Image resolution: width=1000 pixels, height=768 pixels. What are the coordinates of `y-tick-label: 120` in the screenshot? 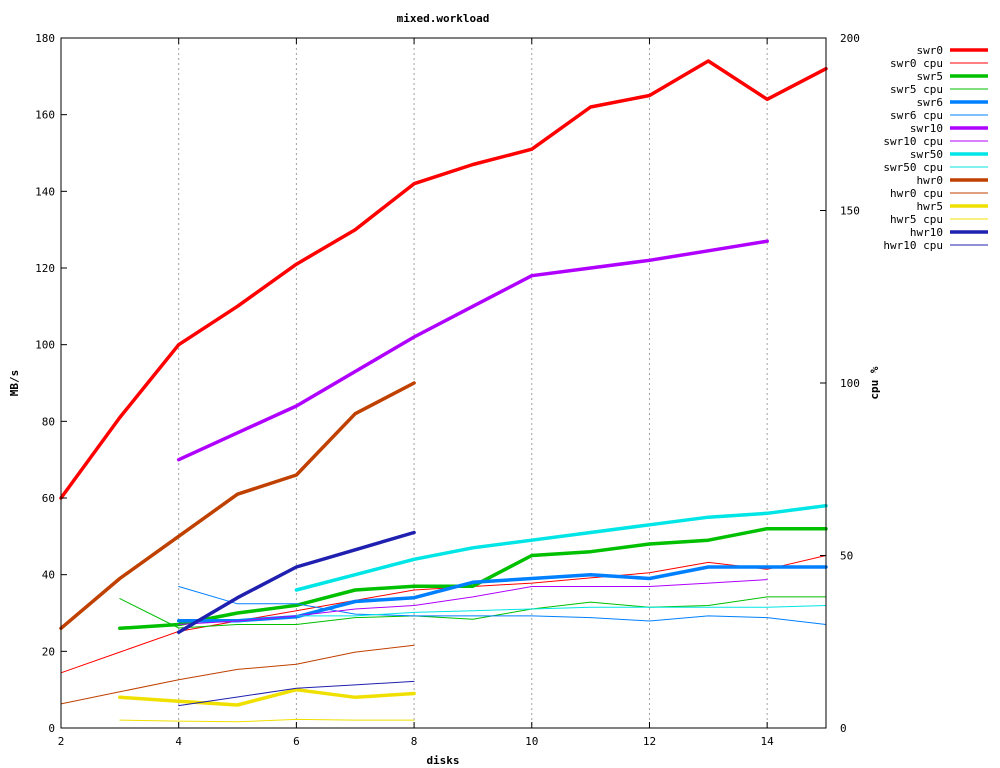 It's located at (45, 268).